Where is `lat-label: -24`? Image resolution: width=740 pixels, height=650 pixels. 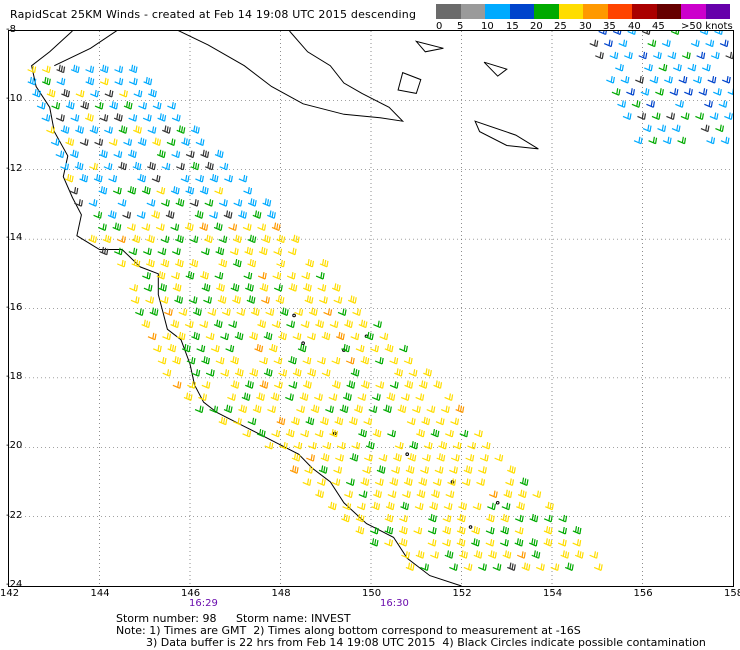 lat-label: -24 is located at coordinates (14, 584).